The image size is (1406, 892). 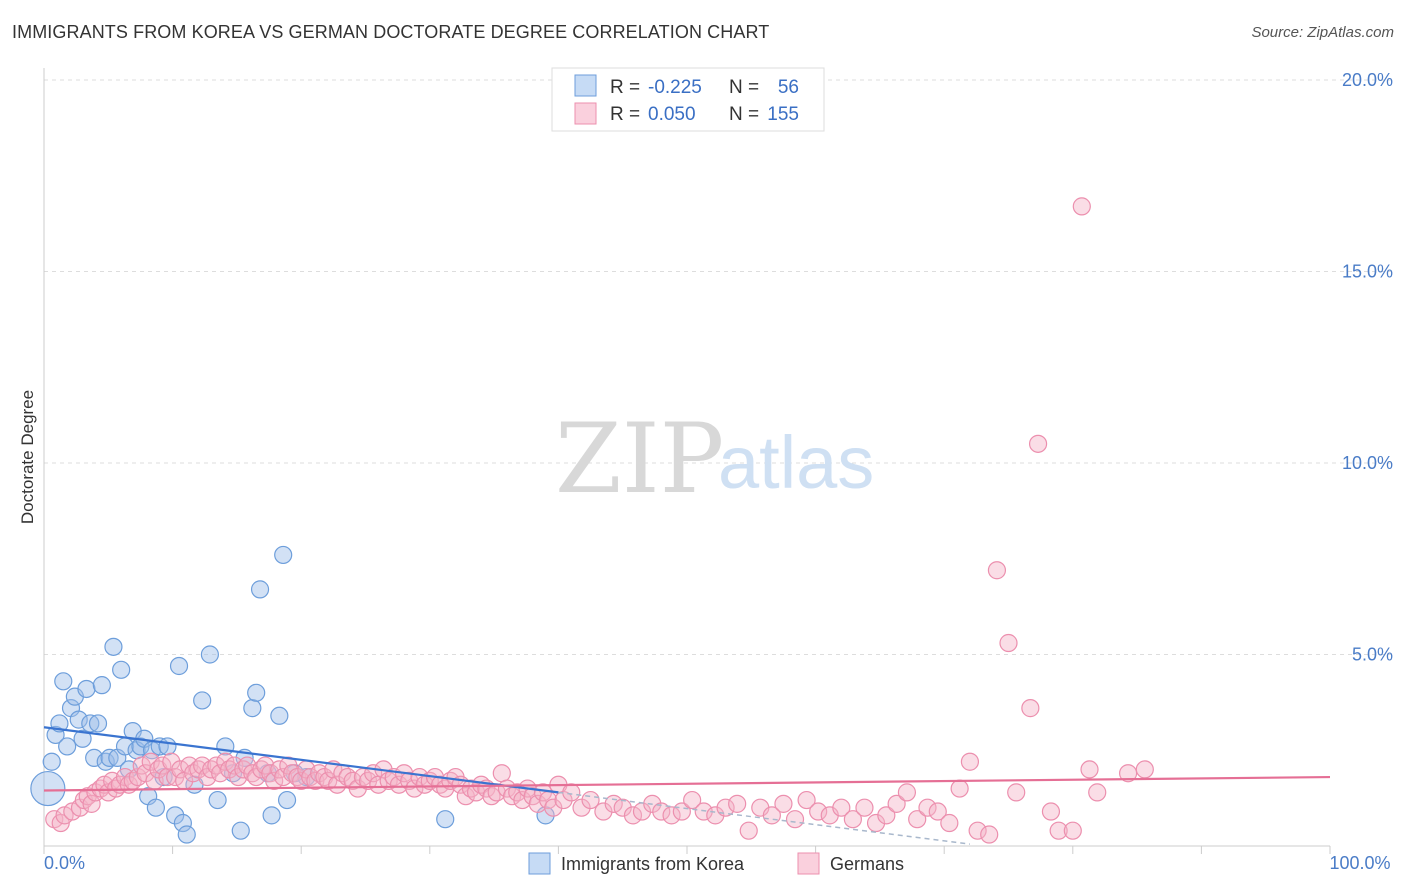 I want to click on legend-korea-n-value: 56, so click(x=788, y=87).